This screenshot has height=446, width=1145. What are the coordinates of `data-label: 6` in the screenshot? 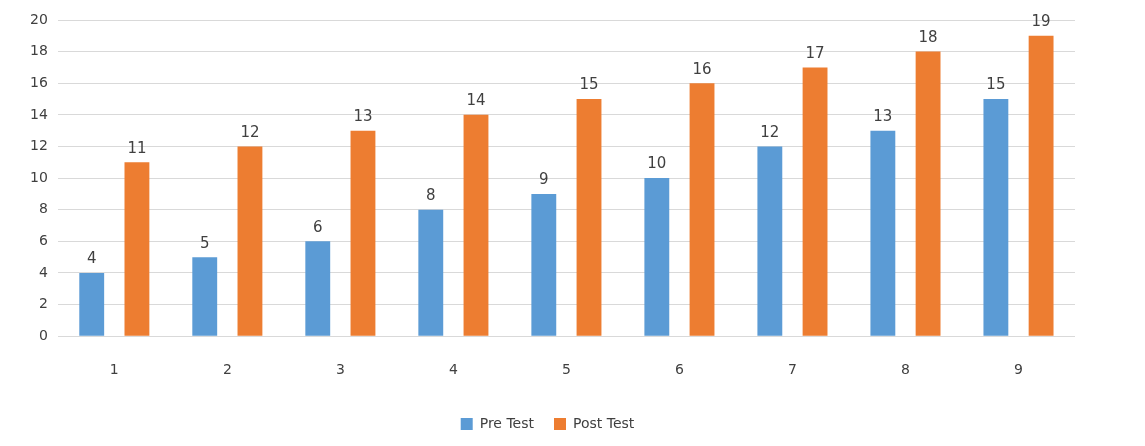 It's located at (317, 226).